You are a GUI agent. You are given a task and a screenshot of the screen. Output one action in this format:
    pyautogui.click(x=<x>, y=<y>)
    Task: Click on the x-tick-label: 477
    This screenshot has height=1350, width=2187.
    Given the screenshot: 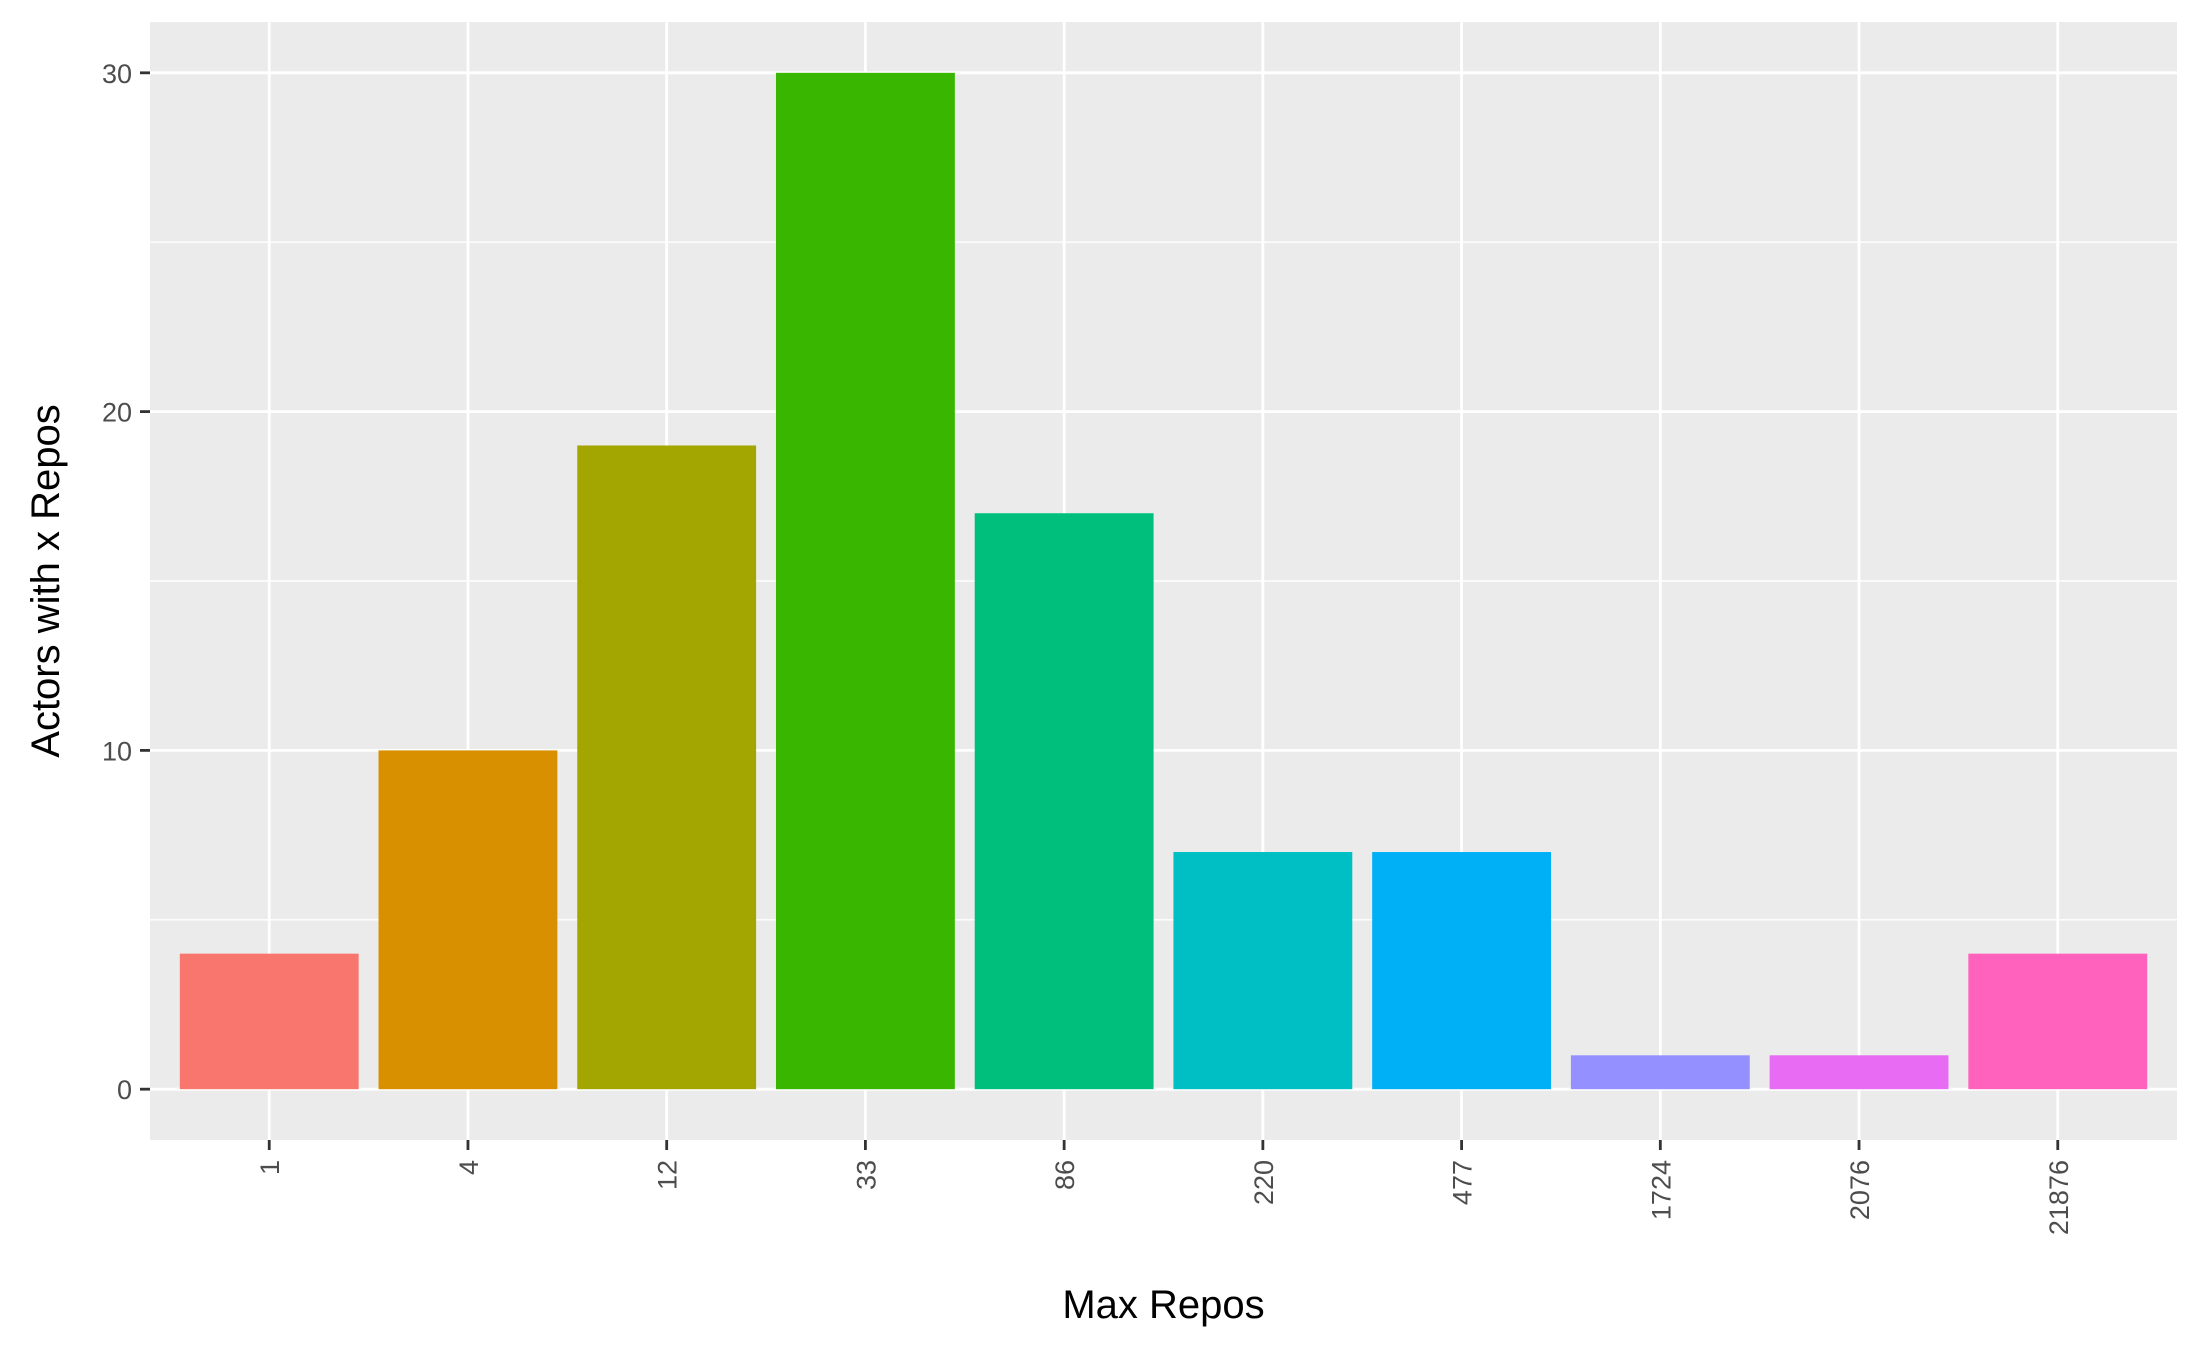 What is the action you would take?
    pyautogui.click(x=1463, y=1182)
    